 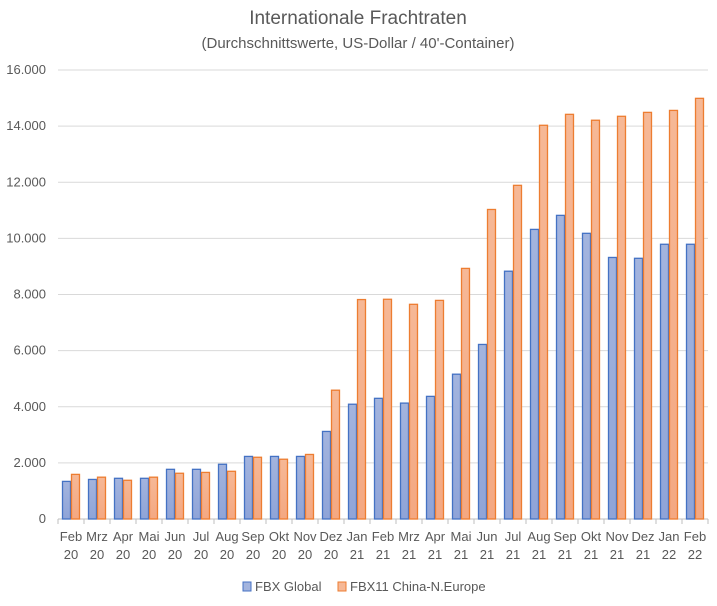 I want to click on y-tick-label: 6.000, so click(x=29, y=350).